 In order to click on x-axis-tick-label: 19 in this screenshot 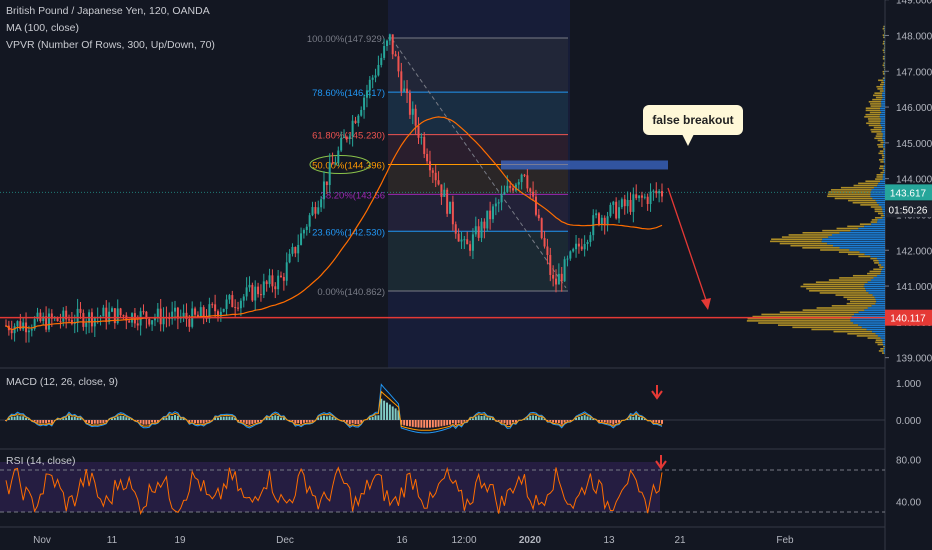, I will do `click(180, 540)`.